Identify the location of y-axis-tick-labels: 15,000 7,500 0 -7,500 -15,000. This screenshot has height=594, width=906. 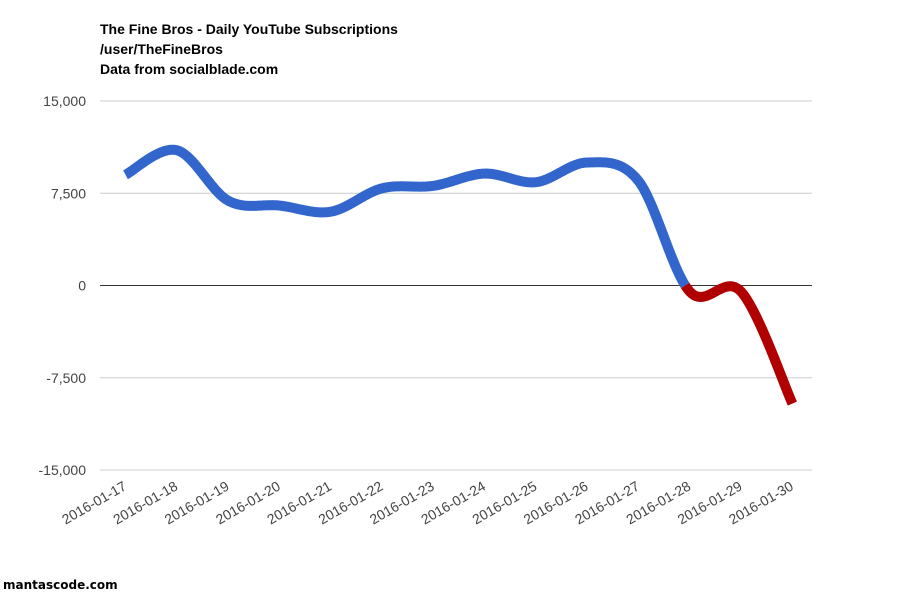
(63, 285).